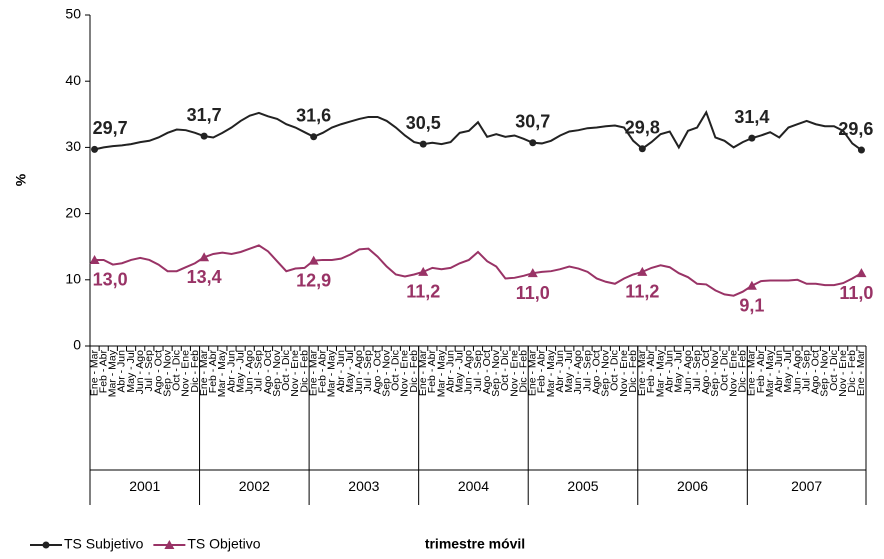  I want to click on y-tick-label: 20, so click(73, 212).